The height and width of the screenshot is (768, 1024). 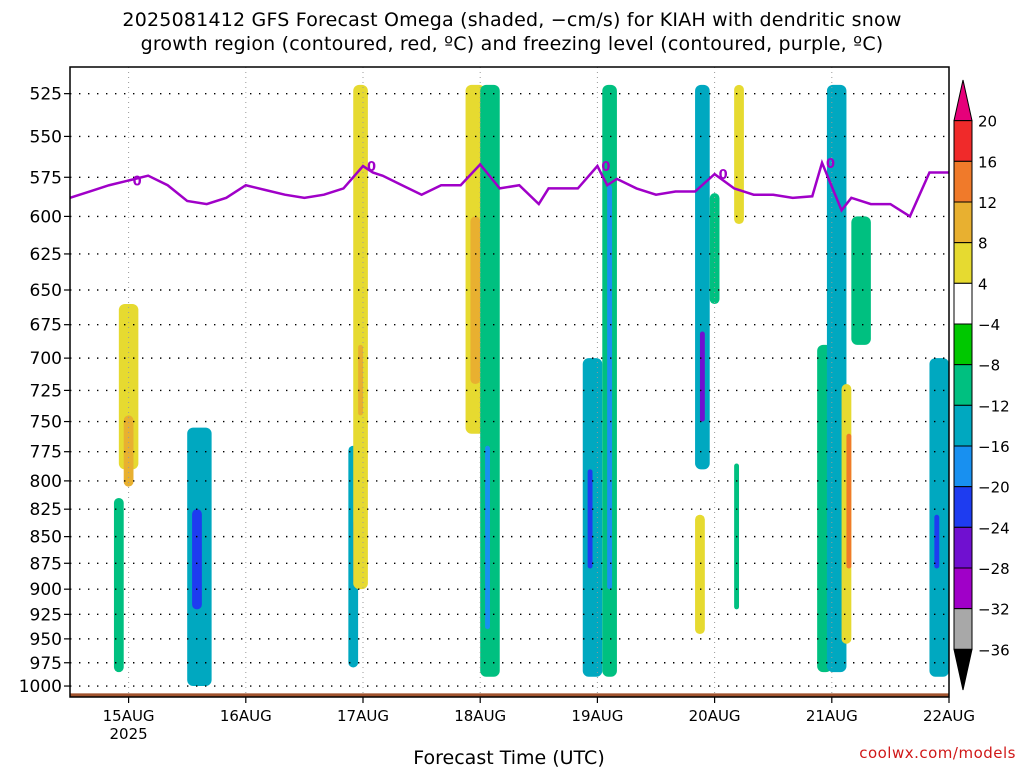 What do you see at coordinates (363, 716) in the screenshot?
I see `x-tick-label: 17AUG` at bounding box center [363, 716].